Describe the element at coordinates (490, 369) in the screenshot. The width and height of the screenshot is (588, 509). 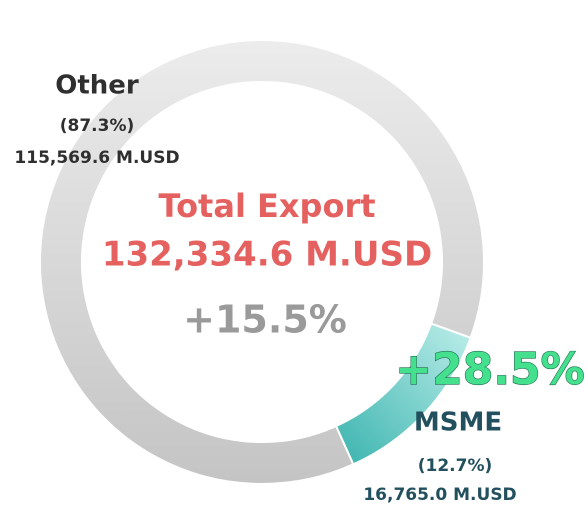
I see `growth-msme: +28.5%` at that location.